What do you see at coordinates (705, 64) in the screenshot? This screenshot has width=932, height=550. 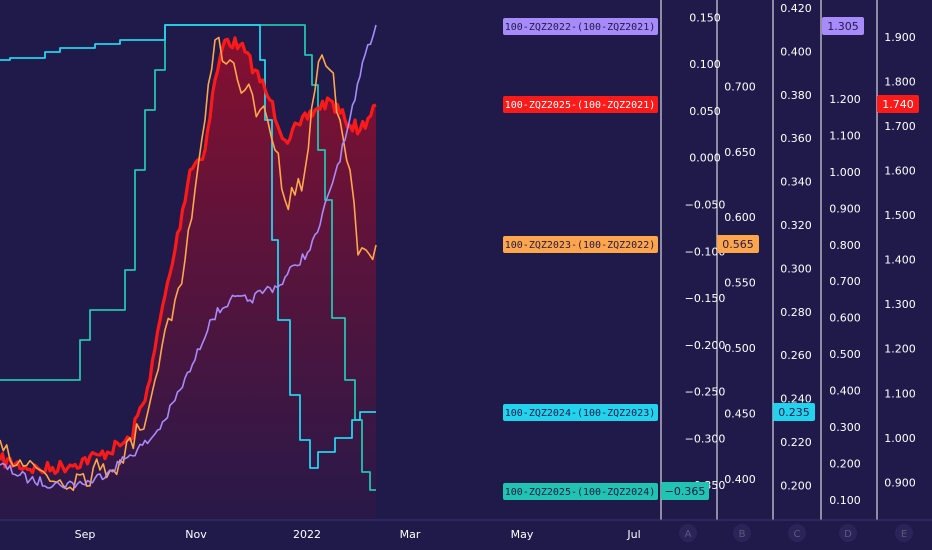 I see `tick-a-1: 0.100` at bounding box center [705, 64].